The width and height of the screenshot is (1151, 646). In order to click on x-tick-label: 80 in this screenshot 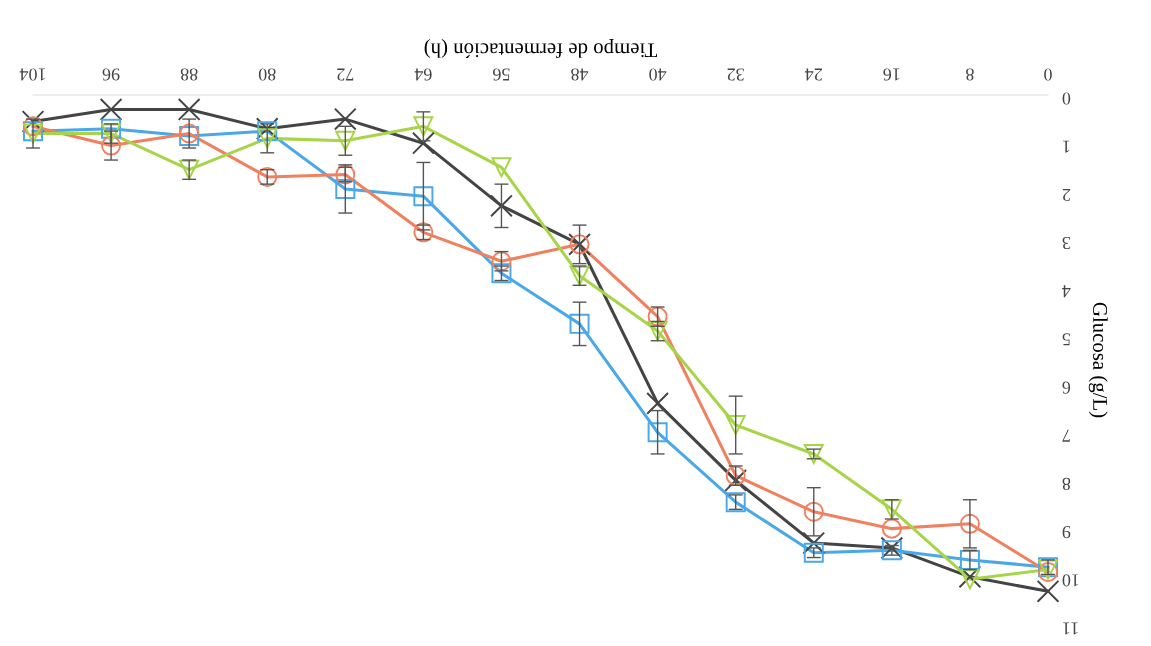, I will do `click(267, 74)`.